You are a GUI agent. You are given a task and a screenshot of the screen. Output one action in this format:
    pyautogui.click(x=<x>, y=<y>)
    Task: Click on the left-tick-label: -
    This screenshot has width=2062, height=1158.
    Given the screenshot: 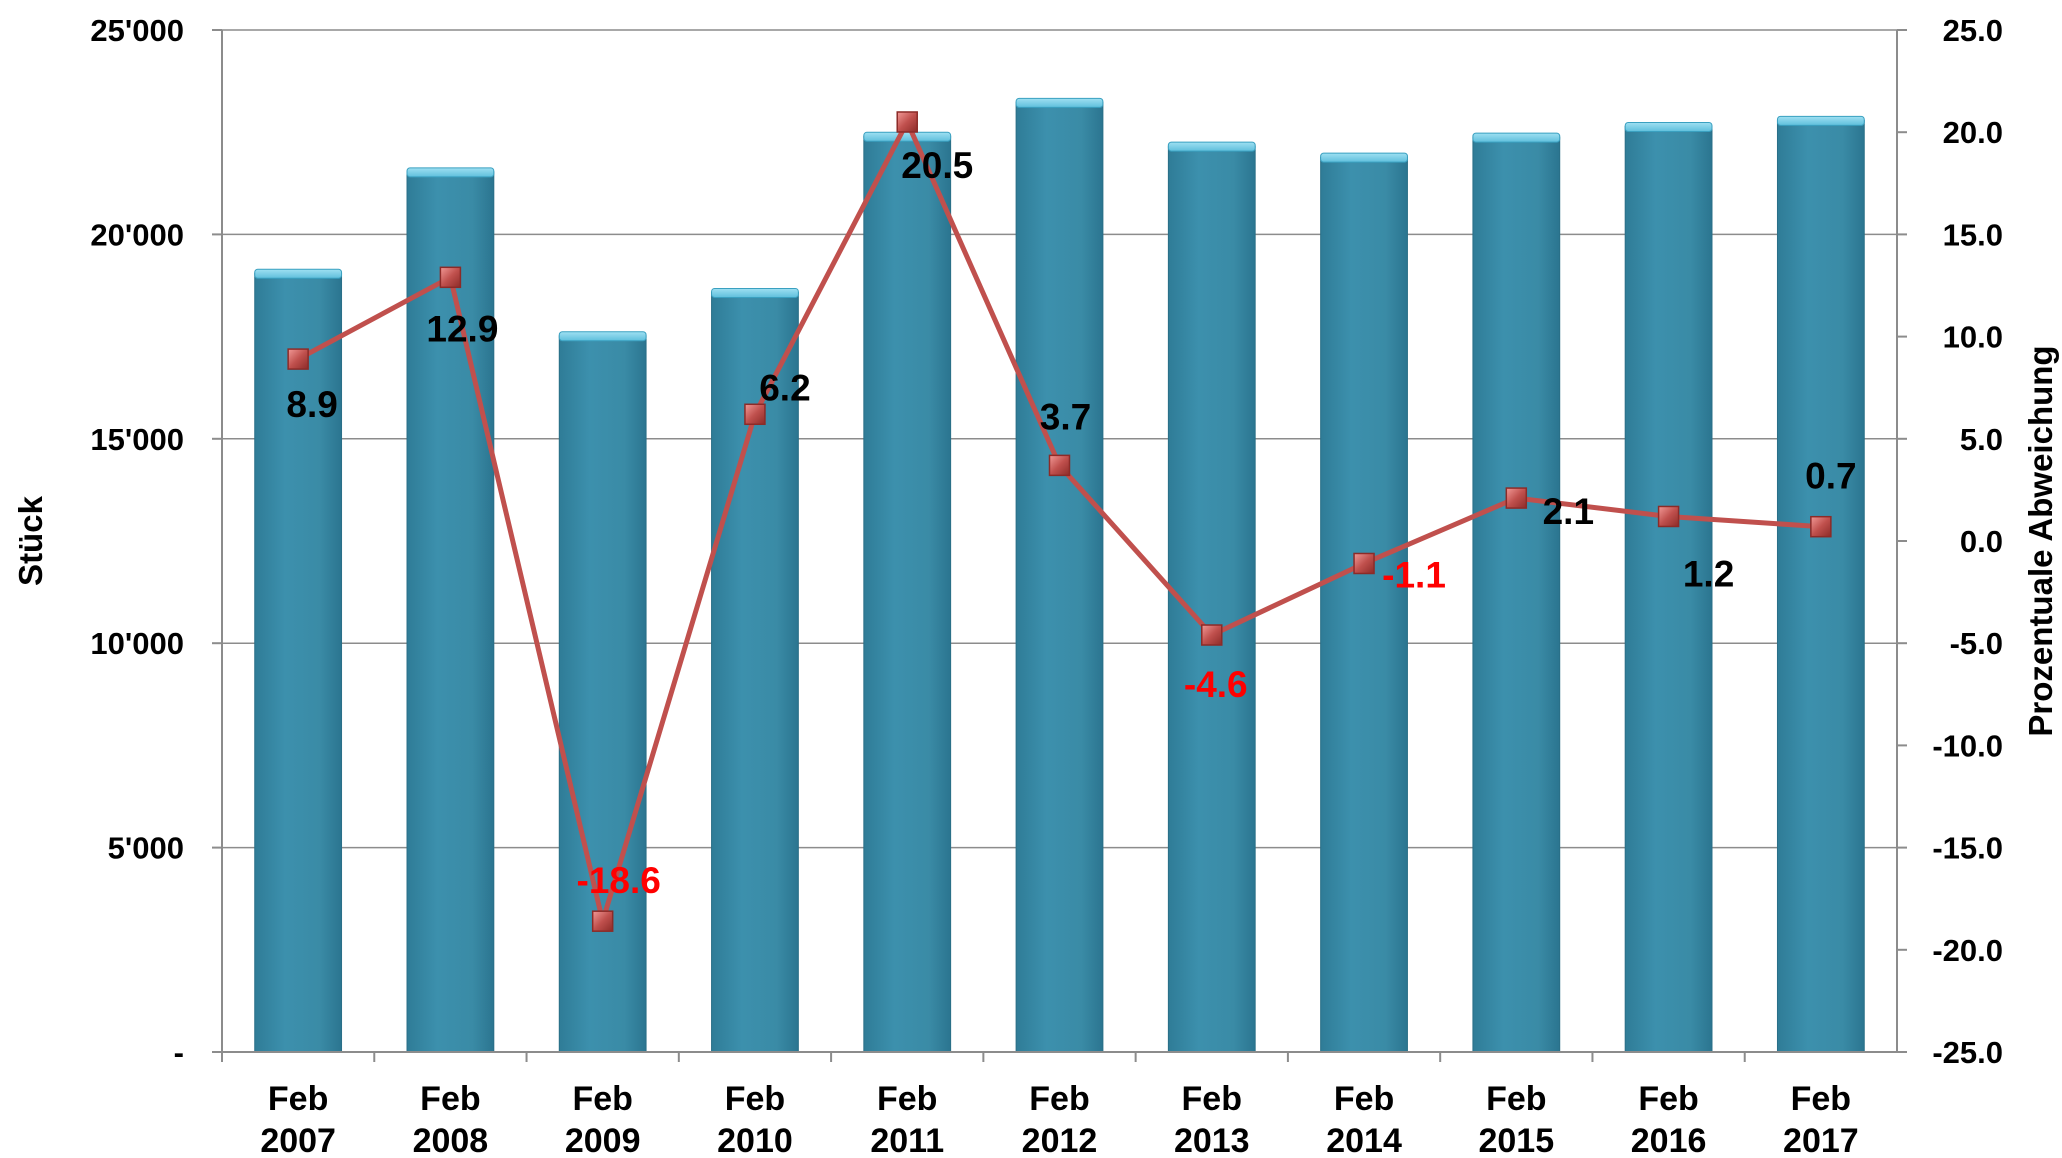 What is the action you would take?
    pyautogui.click(x=179, y=1052)
    